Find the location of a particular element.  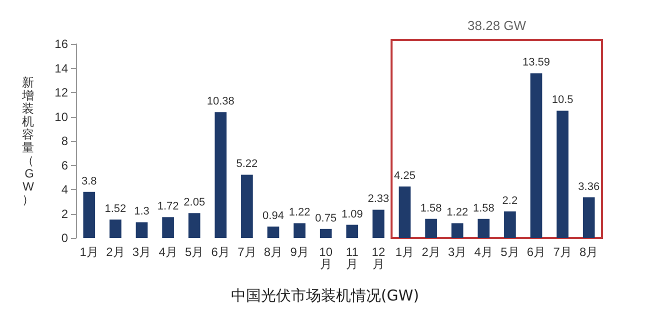

data-label: 1.52 is located at coordinates (115, 209).